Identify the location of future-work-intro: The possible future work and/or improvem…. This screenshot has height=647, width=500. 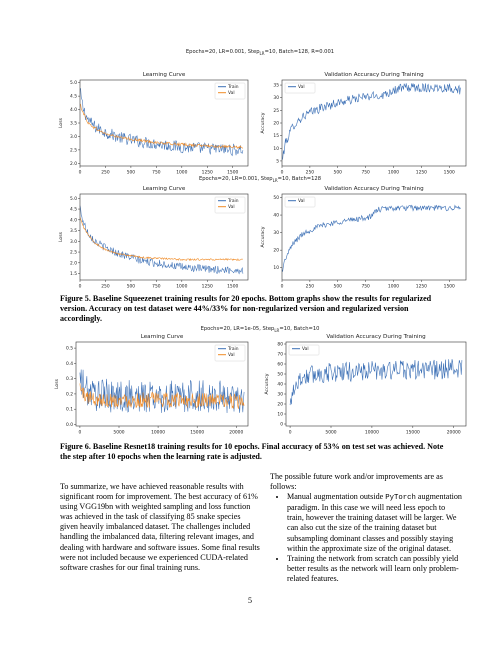
(356, 482).